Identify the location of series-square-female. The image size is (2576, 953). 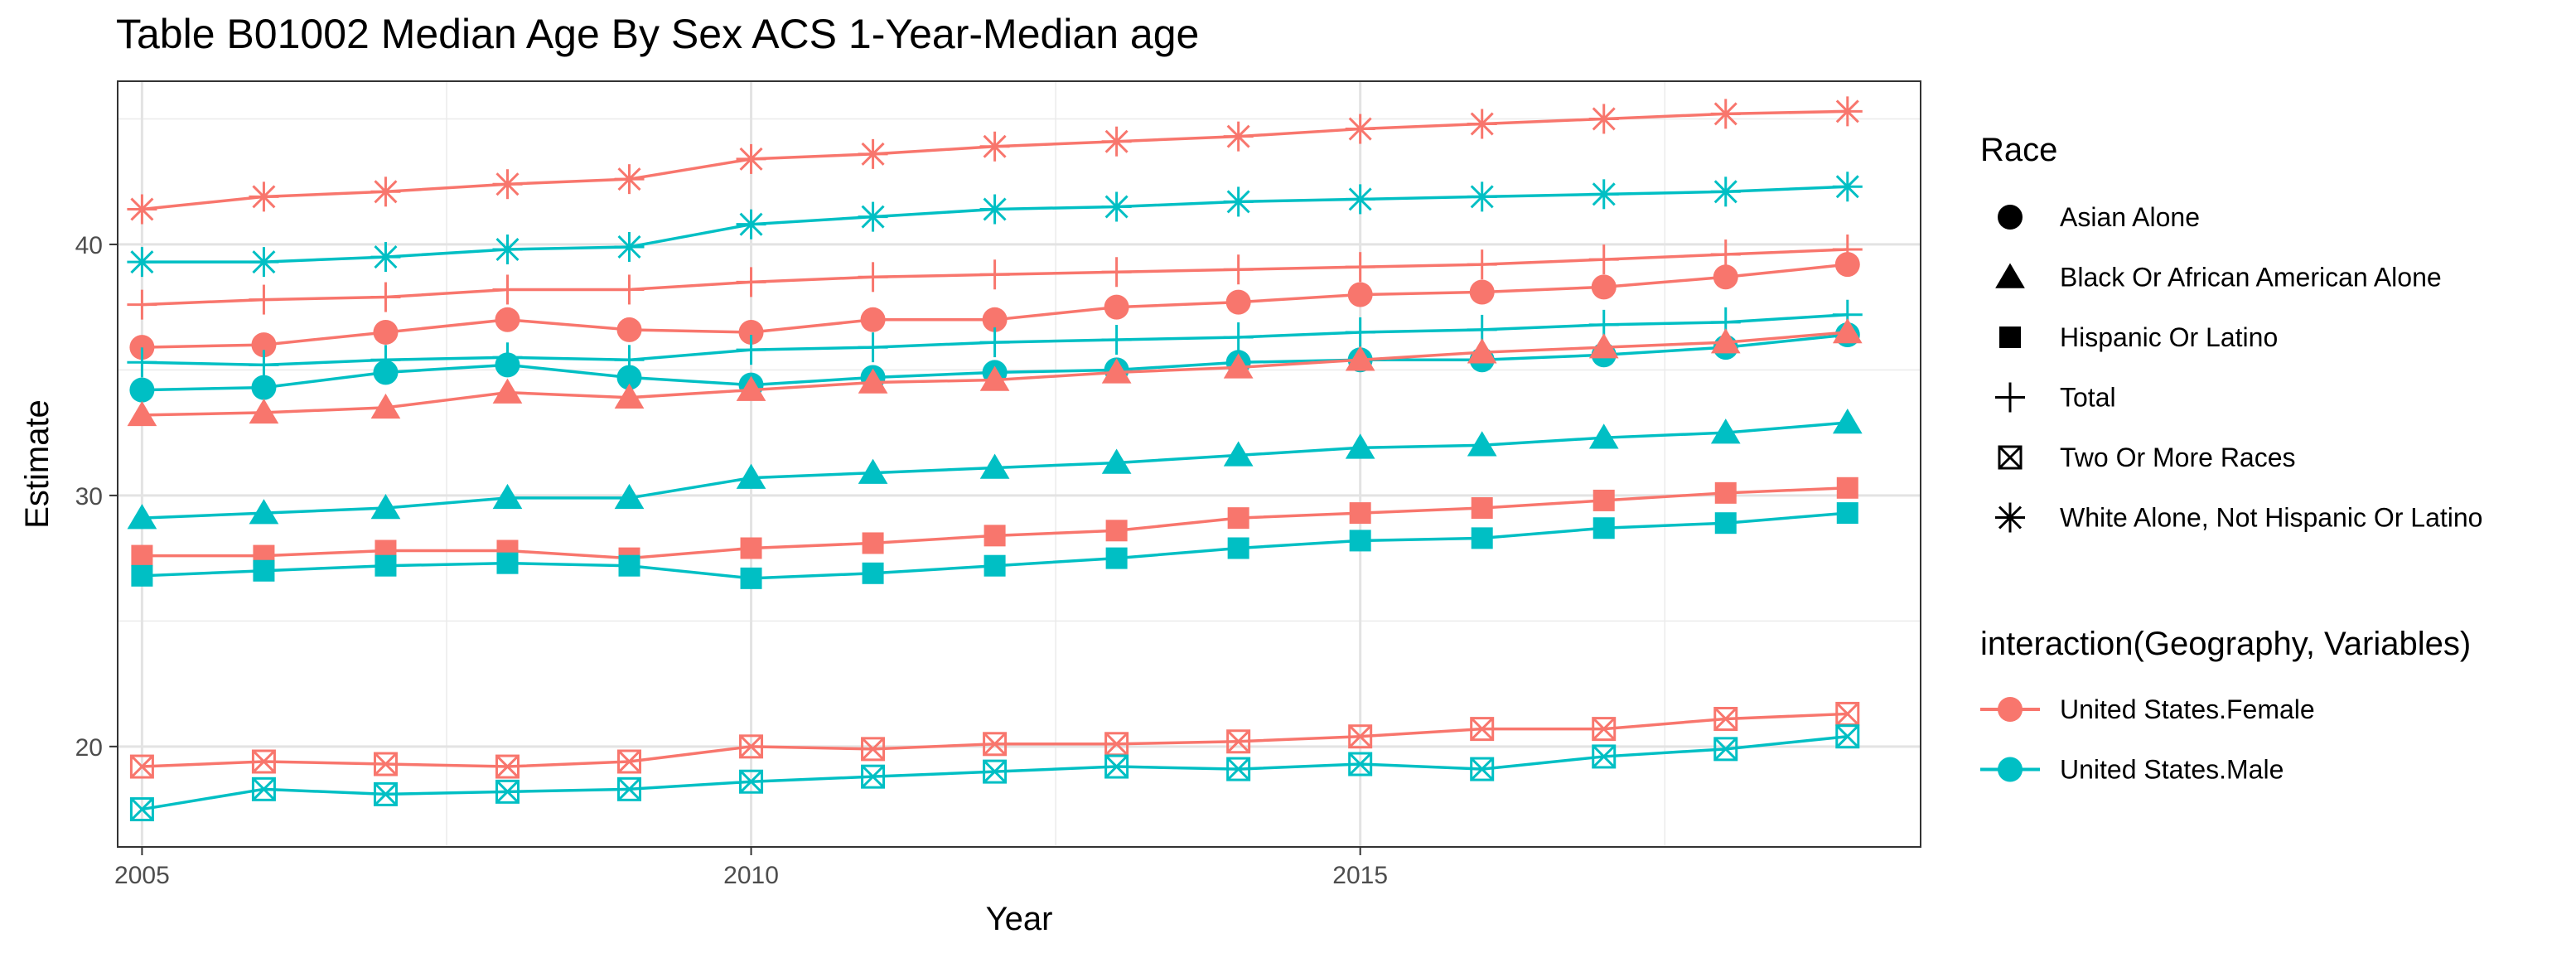
(994, 523).